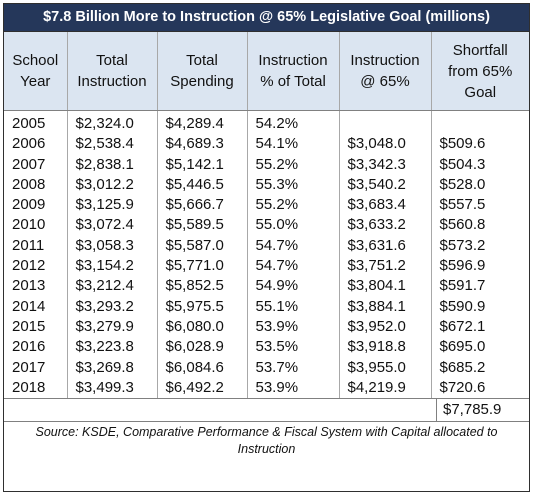 Image resolution: width=535 pixels, height=497 pixels. Describe the element at coordinates (385, 122) in the screenshot. I see `instruction-65-cell` at that location.